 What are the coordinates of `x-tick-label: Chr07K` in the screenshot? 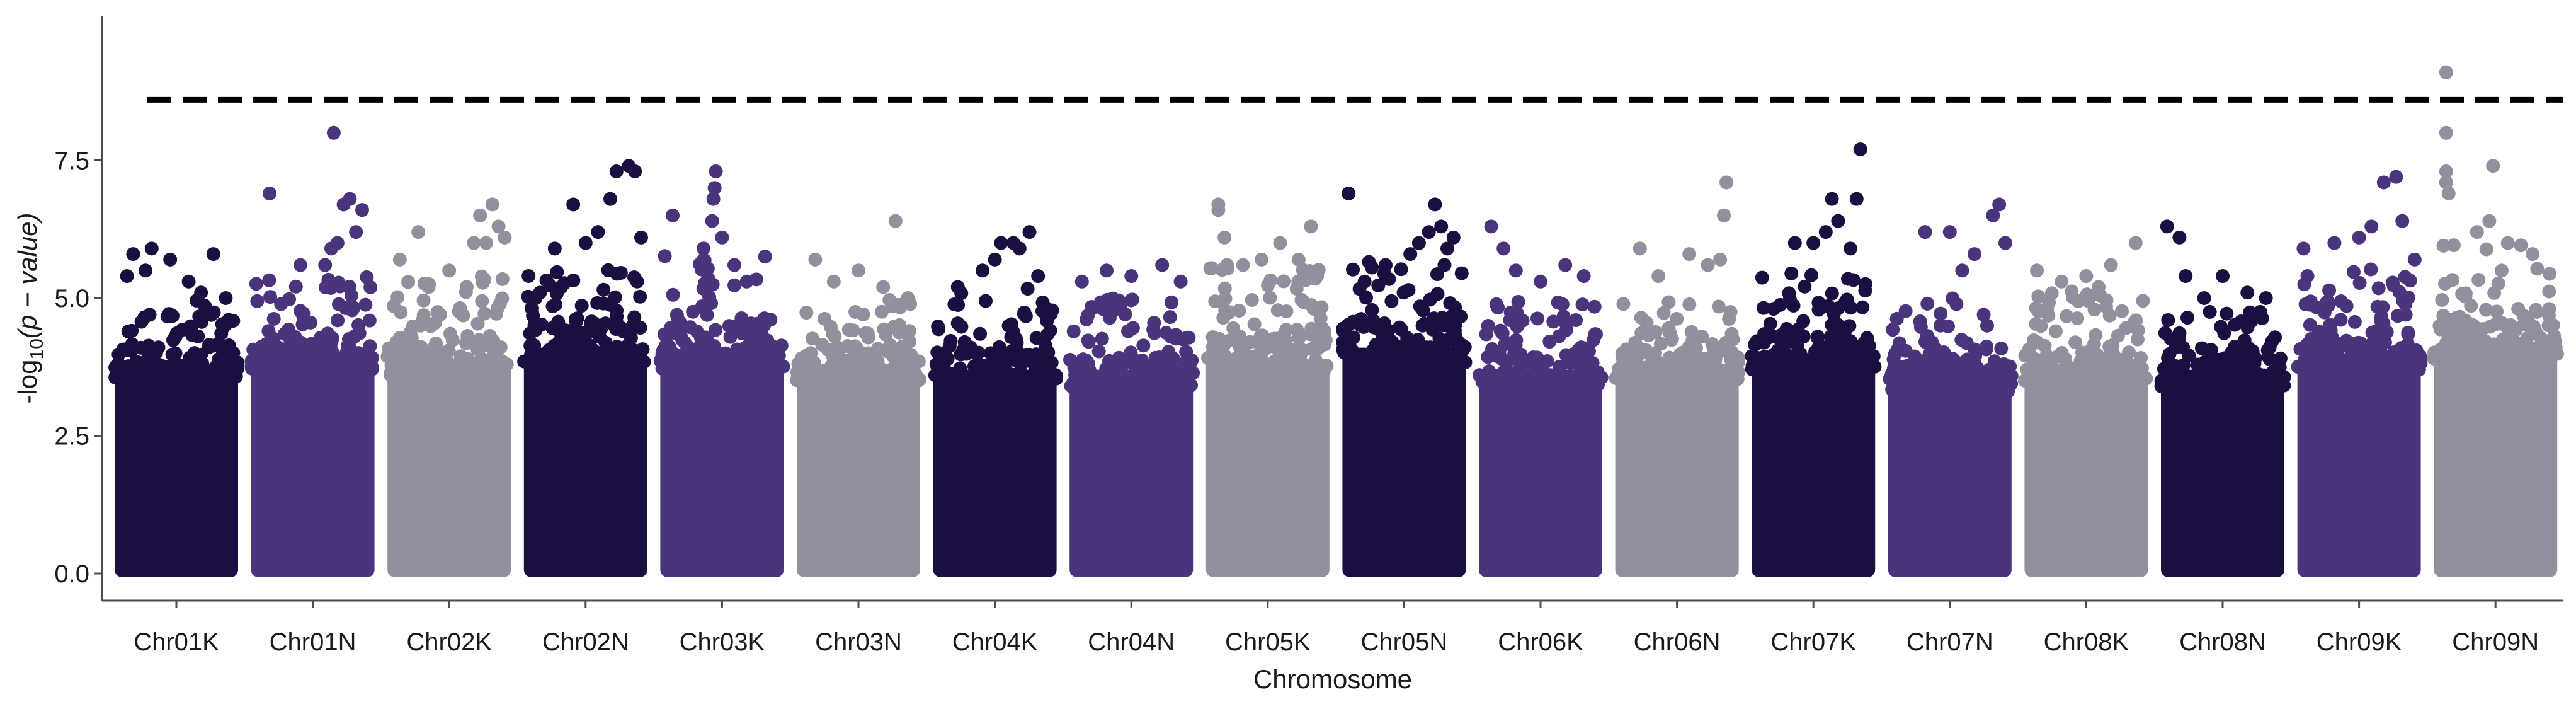 It's located at (1813, 642).